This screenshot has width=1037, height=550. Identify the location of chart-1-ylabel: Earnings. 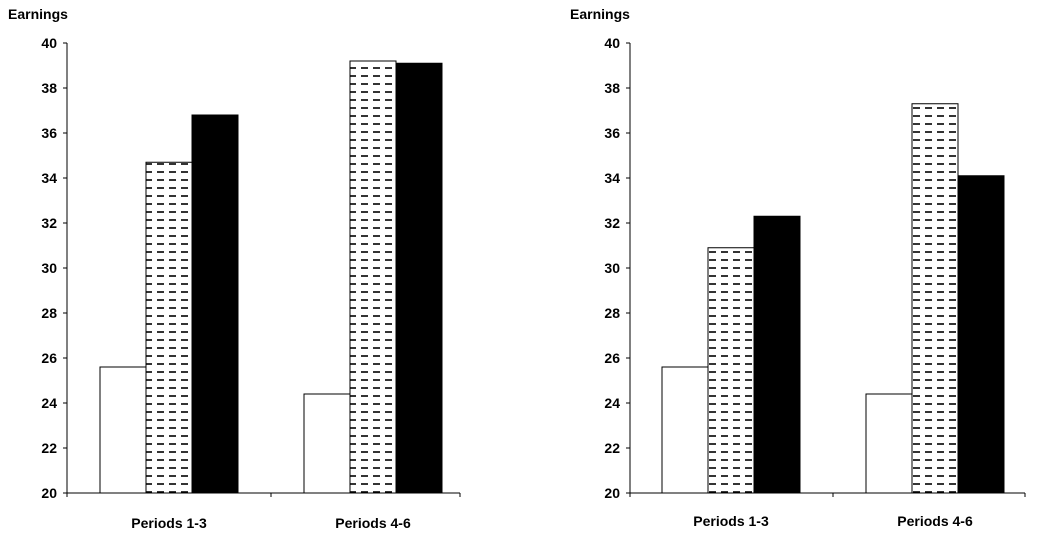
(38, 14).